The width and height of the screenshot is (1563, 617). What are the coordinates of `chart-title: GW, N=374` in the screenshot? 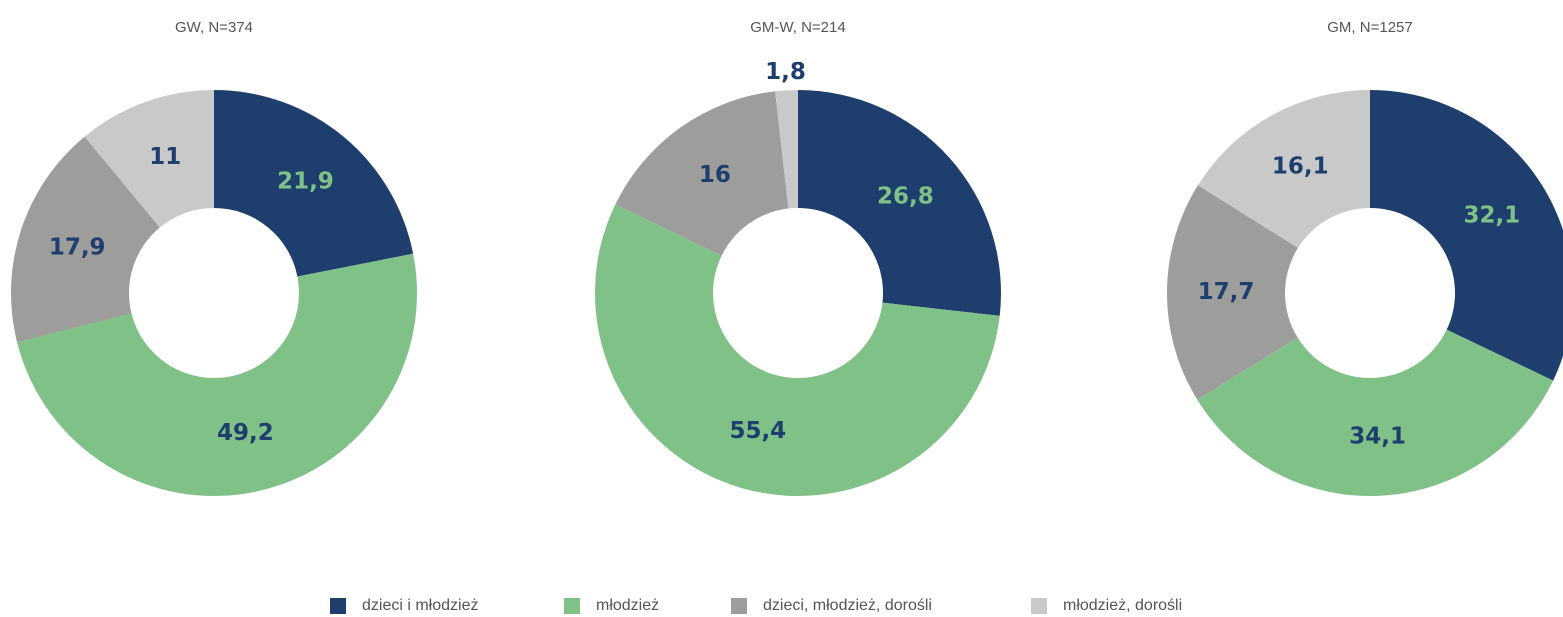 It's located at (214, 27).